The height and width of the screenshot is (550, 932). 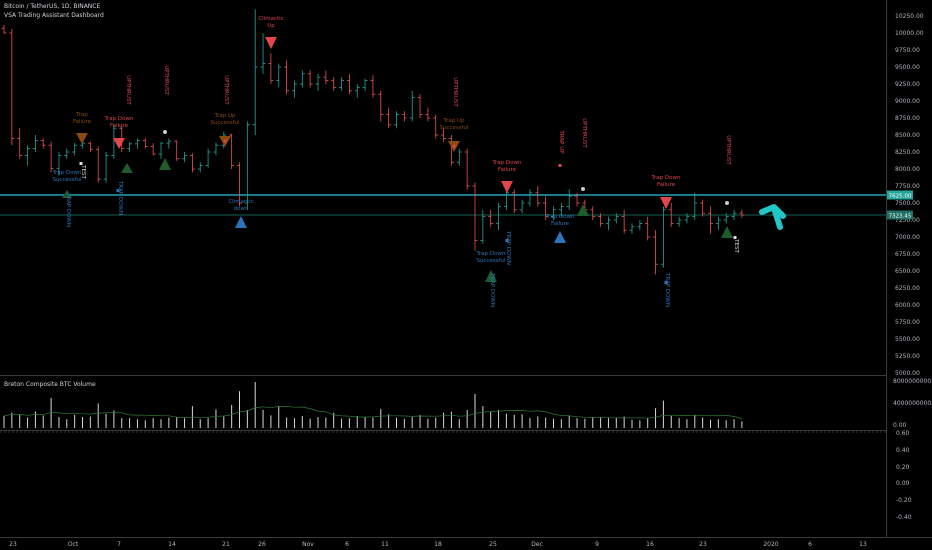 I want to click on label-climactic-down-b: down, so click(x=241, y=209).